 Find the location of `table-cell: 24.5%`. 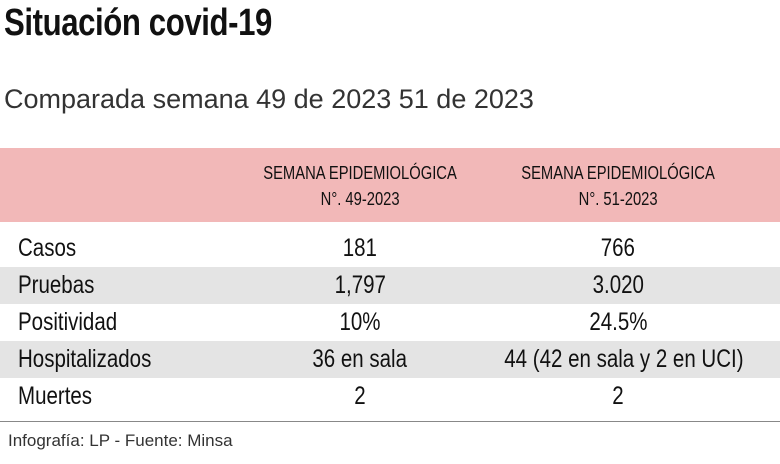

table-cell: 24.5% is located at coordinates (618, 322).